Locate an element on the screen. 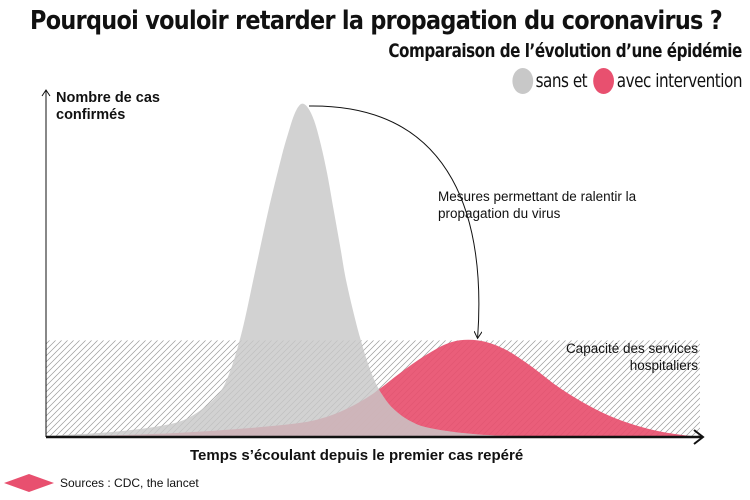 The width and height of the screenshot is (750, 500). legend-label-avec: avec intervention is located at coordinates (679, 81).